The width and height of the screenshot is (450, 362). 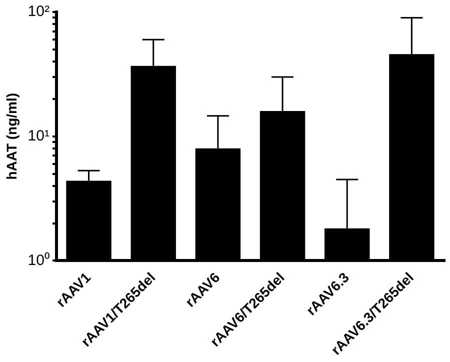 What do you see at coordinates (39, 11) in the screenshot?
I see `y-tick-label: 10²` at bounding box center [39, 11].